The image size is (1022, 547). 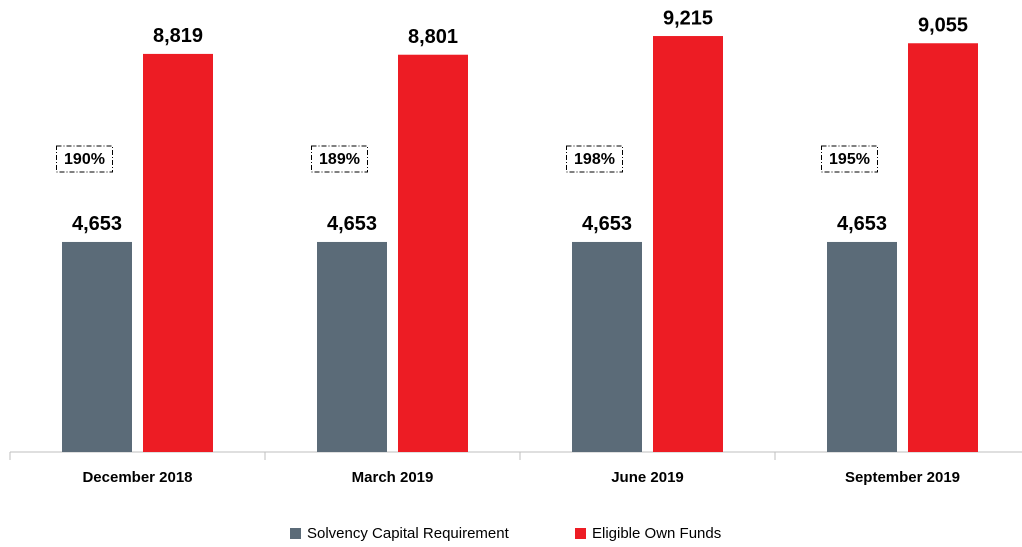 I want to click on legend-label: Solvency Capital Requirement, so click(x=408, y=533).